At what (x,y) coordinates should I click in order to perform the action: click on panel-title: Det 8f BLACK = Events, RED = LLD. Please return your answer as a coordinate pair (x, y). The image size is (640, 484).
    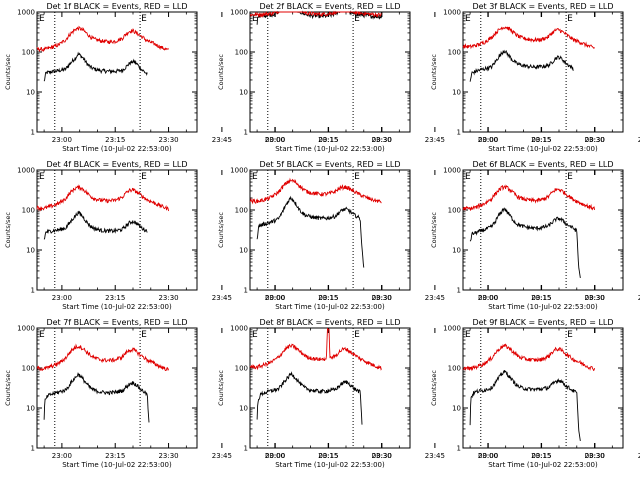
    Looking at the image, I should click on (329, 322).